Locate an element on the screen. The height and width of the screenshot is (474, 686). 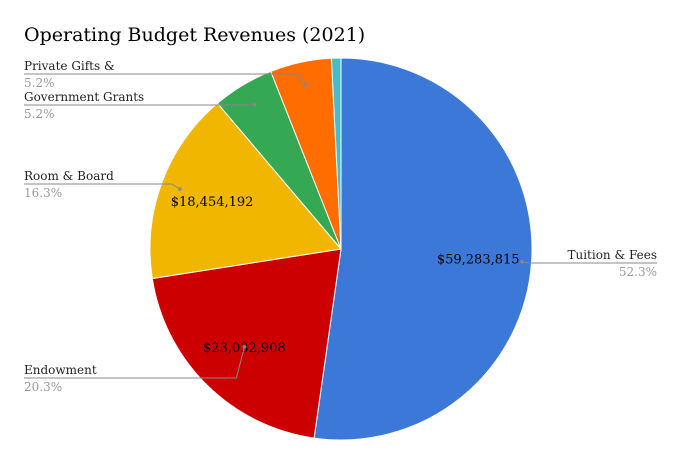
callout-dot-room-board is located at coordinates (180, 189).